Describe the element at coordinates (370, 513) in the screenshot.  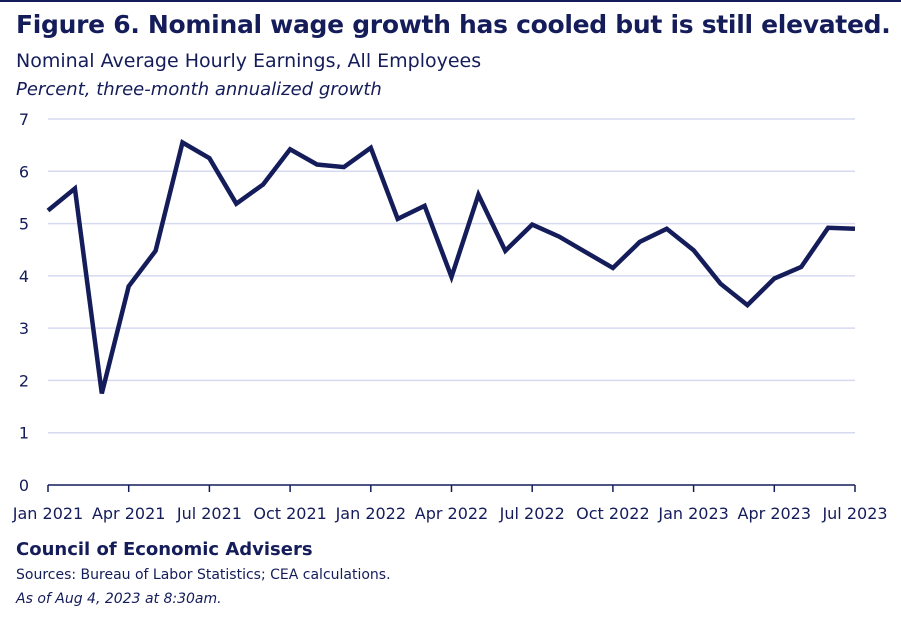
I see `x-tick-label: Jan 2022` at that location.